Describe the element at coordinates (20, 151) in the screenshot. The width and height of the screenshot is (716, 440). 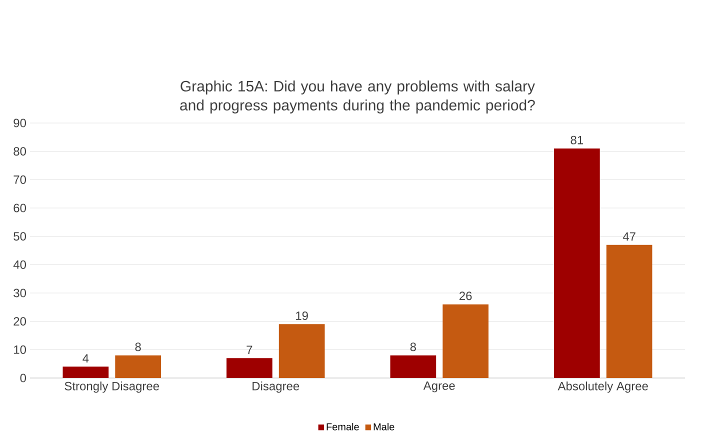
I see `y-tick-label: 80` at that location.